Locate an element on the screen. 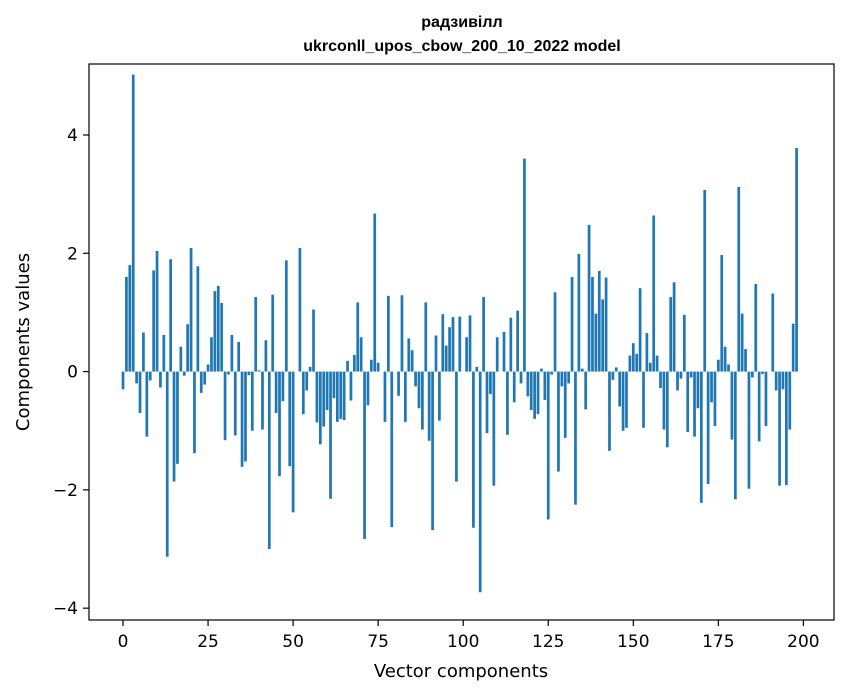  chart-title-line1: радзивілл is located at coordinates (461, 22).